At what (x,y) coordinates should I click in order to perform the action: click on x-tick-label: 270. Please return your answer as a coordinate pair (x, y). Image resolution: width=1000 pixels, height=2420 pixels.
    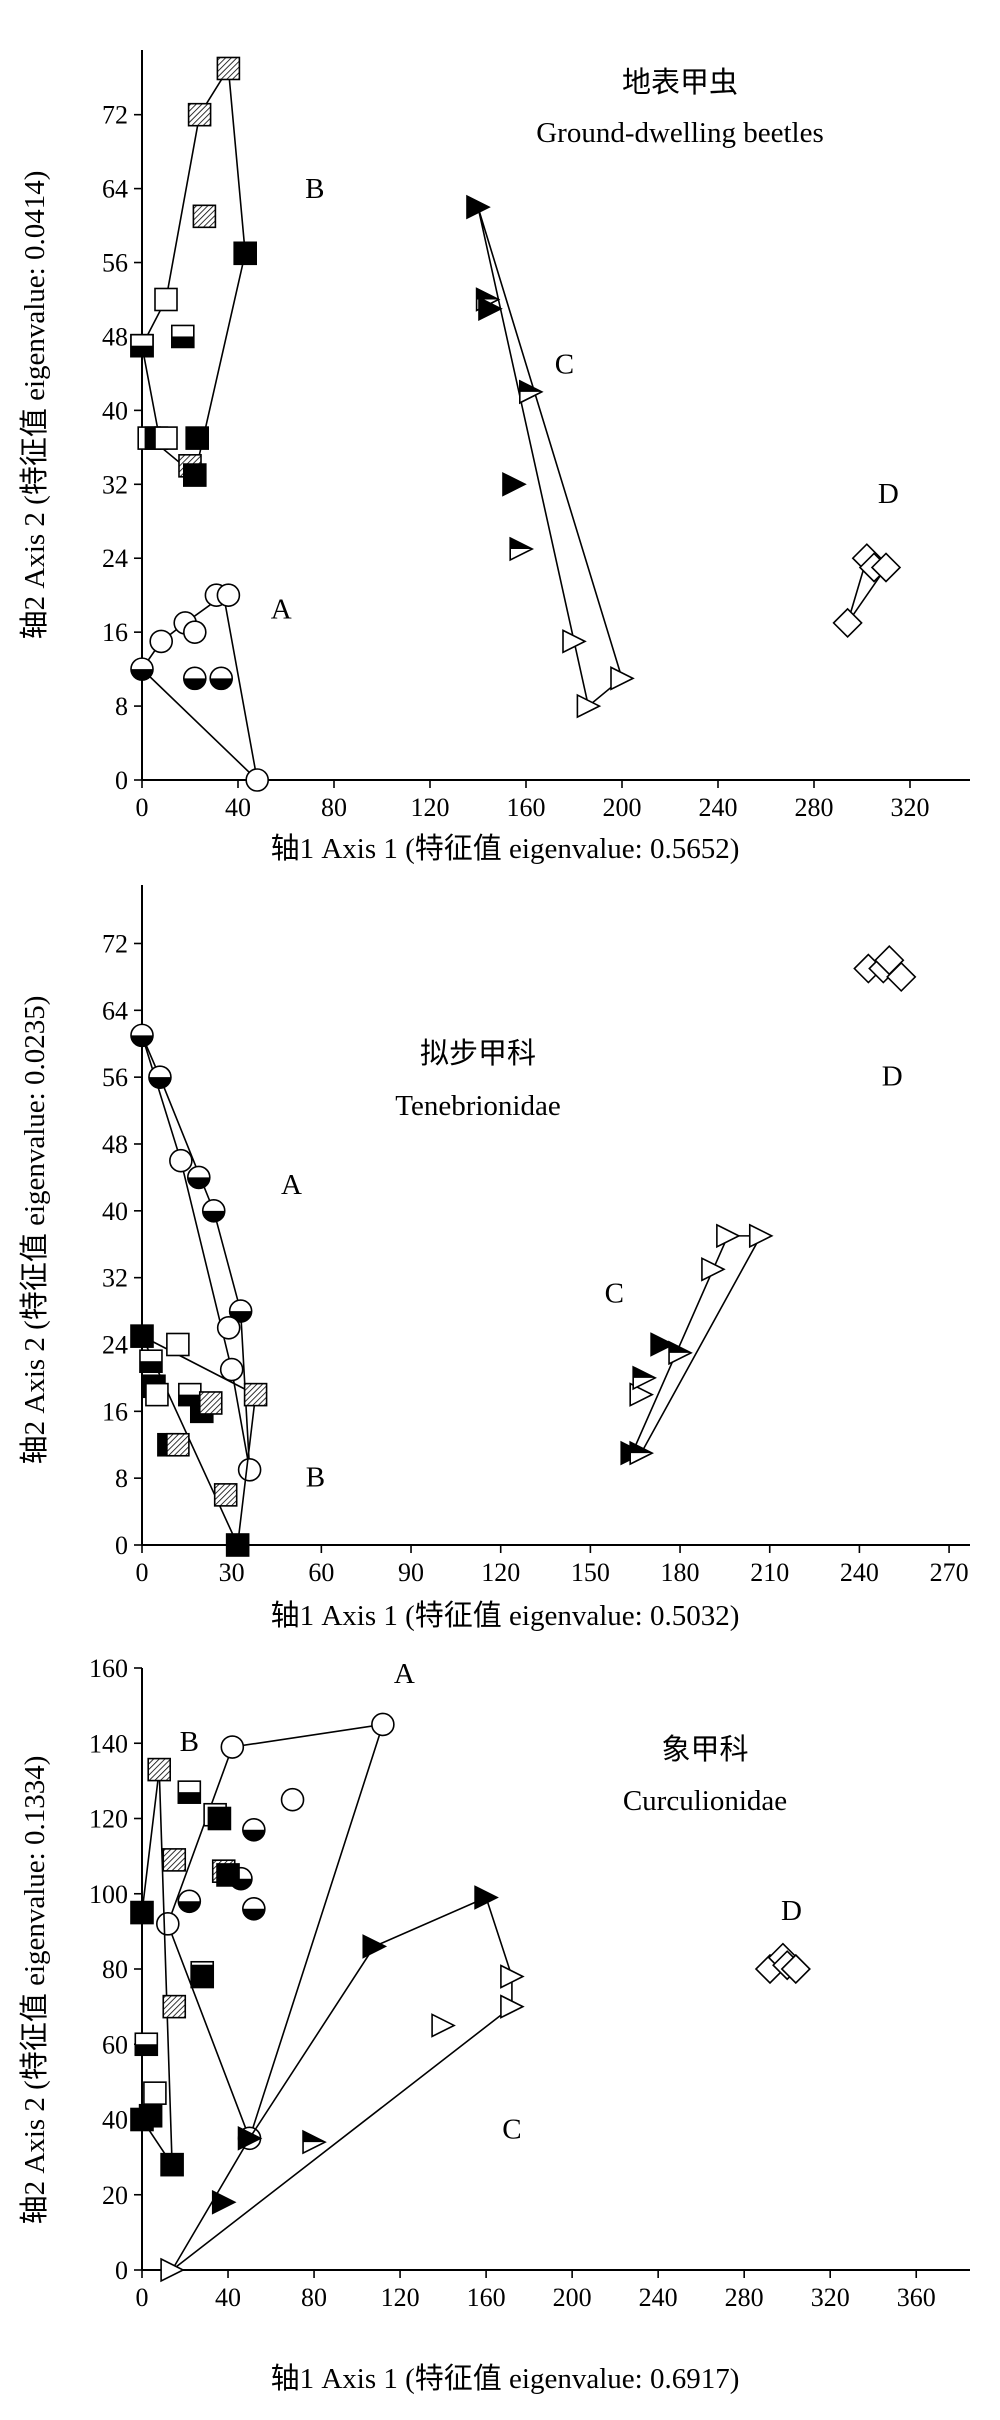
    Looking at the image, I should click on (949, 1572).